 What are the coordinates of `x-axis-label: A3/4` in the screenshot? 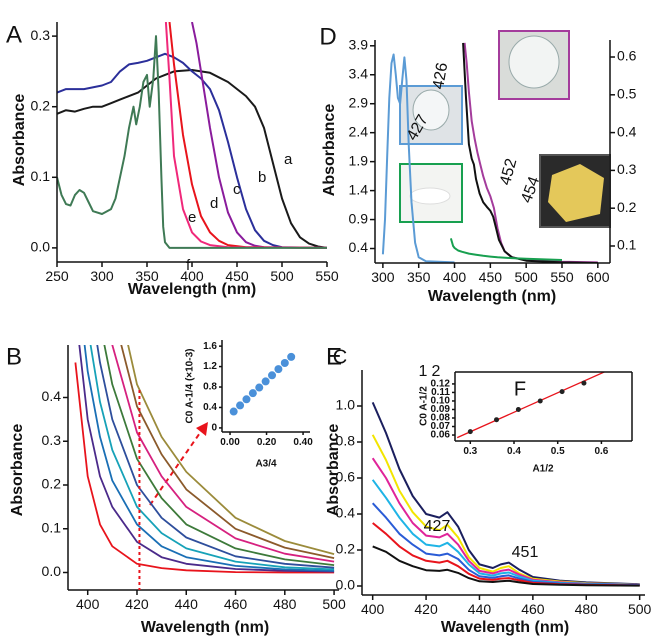 It's located at (266, 464).